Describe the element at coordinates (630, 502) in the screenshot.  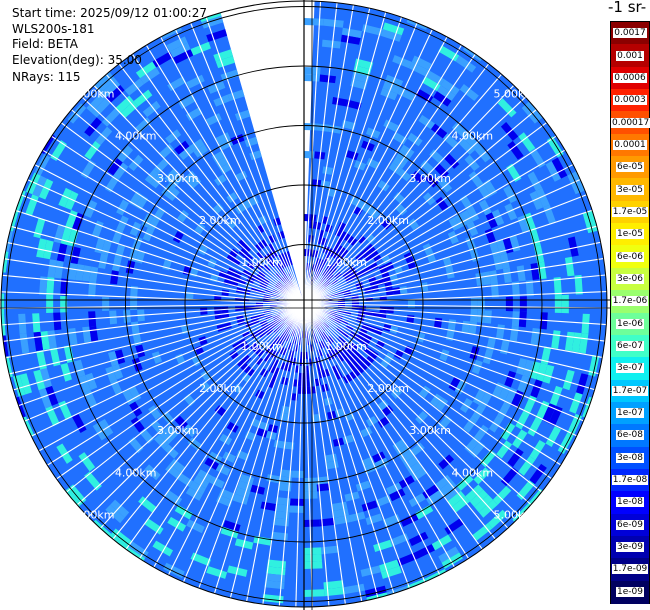
I see `colorbar-tick-label: 1e-08` at that location.